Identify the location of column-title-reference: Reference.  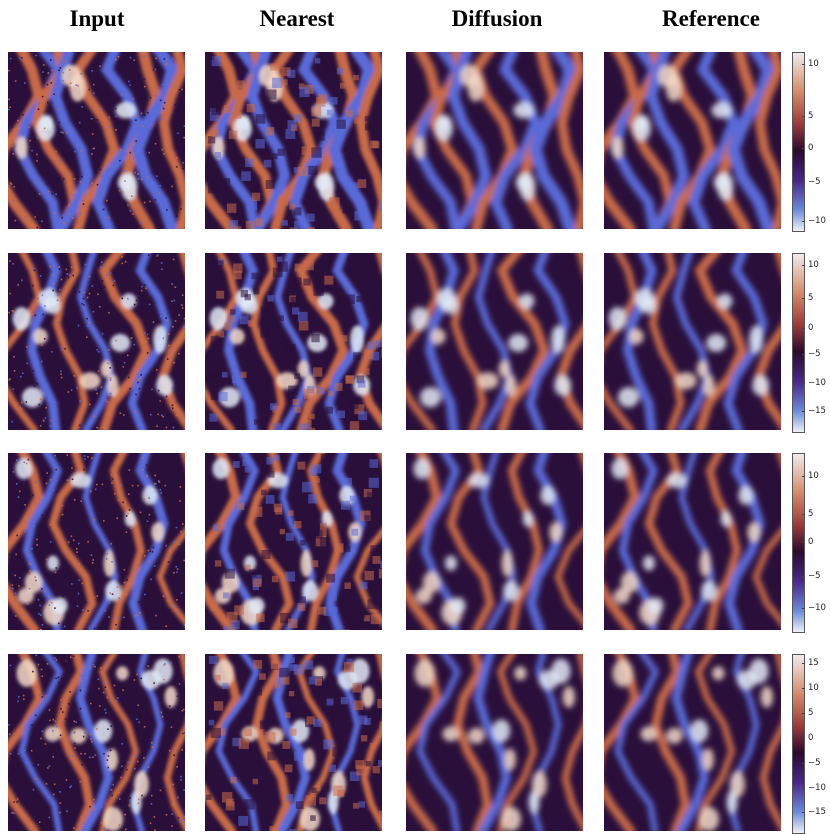
(711, 19).